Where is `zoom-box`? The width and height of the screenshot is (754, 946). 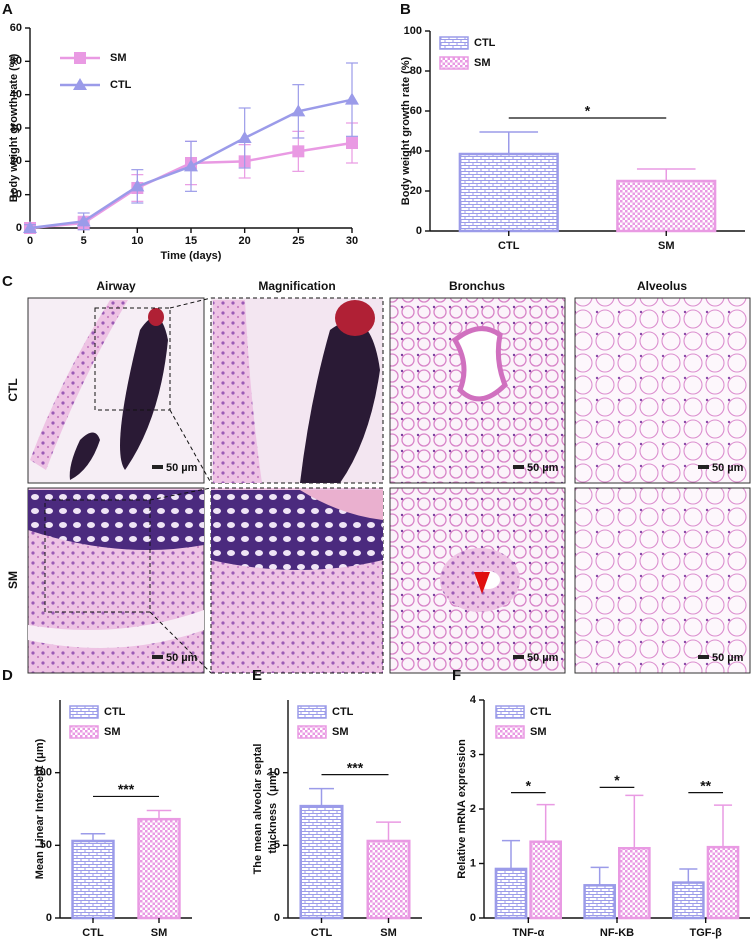 zoom-box is located at coordinates (97, 556).